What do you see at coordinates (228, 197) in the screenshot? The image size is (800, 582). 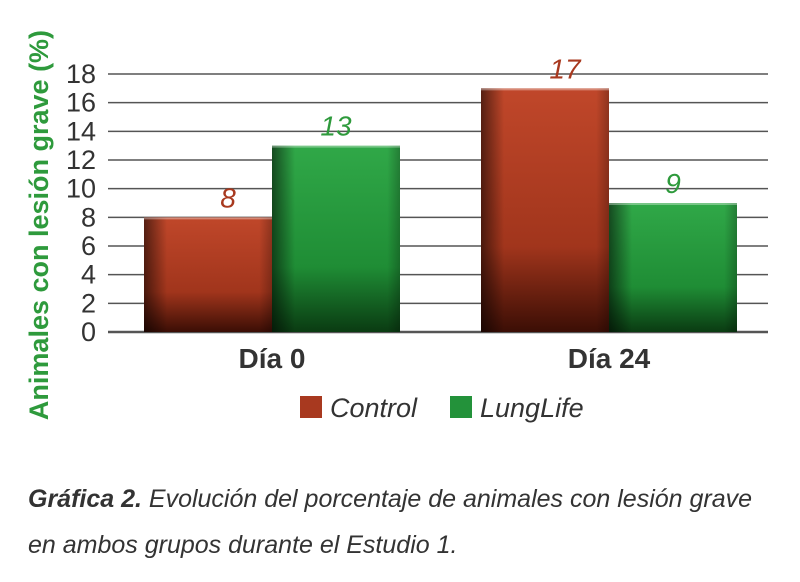 I see `data-label-control-0: 8` at bounding box center [228, 197].